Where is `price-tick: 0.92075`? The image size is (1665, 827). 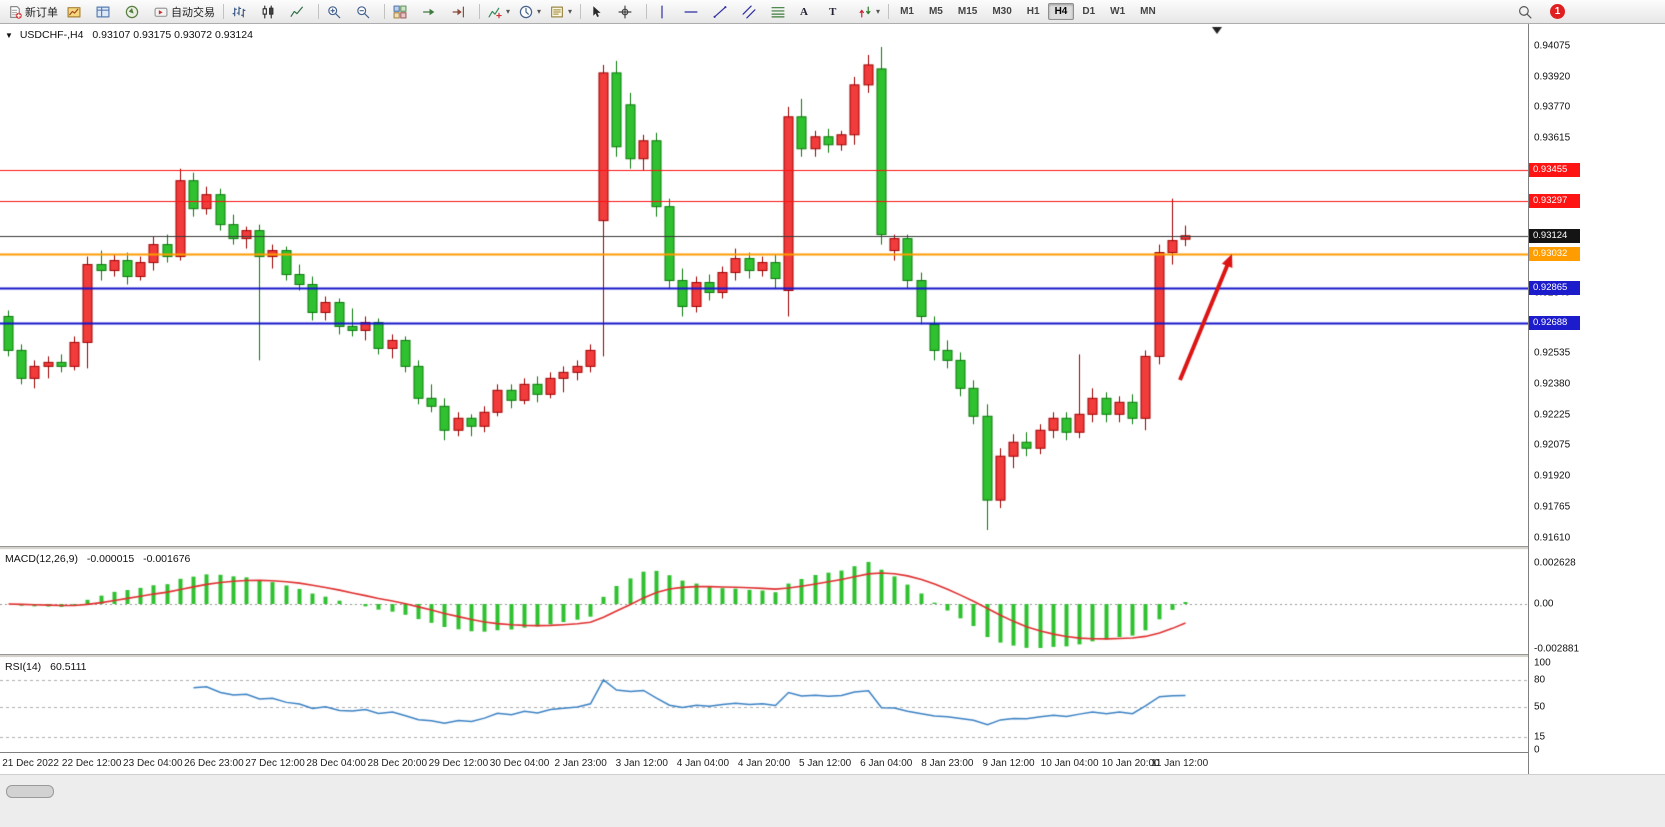 price-tick: 0.92075 is located at coordinates (1552, 445).